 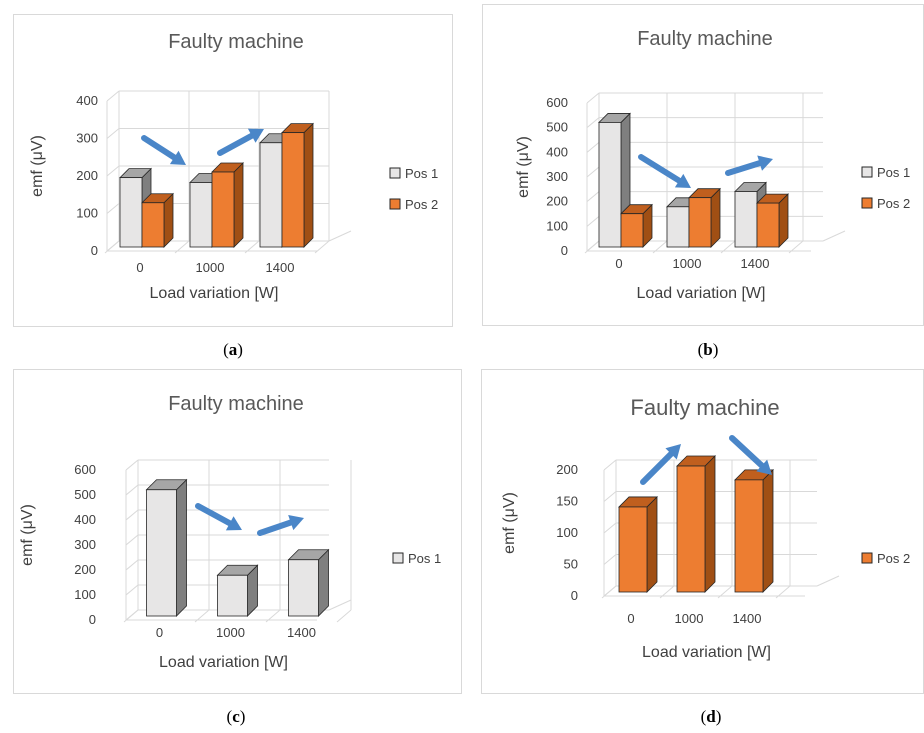 What do you see at coordinates (571, 564) in the screenshot?
I see `y-tick-label: 50` at bounding box center [571, 564].